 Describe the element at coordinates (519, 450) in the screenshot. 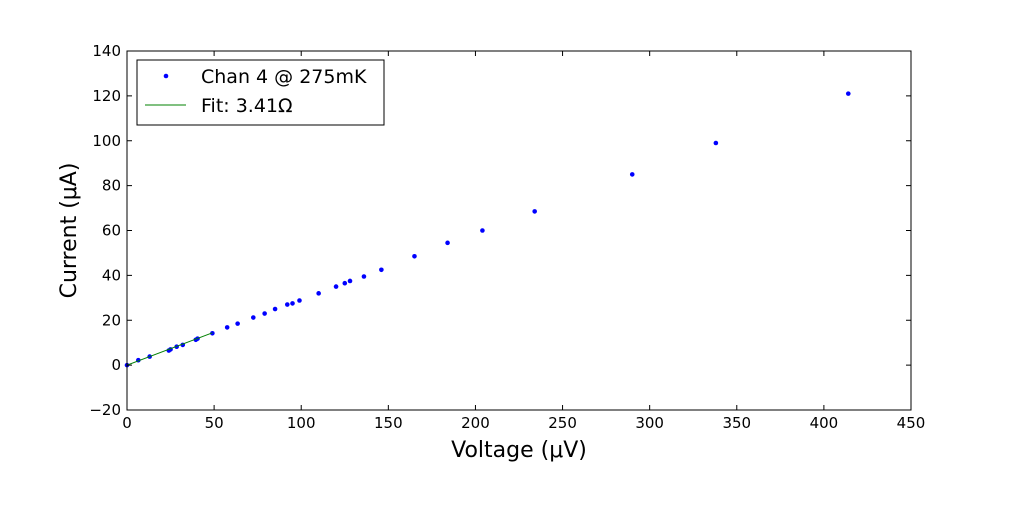

I see `x-axis-label: Voltage (μV)` at that location.